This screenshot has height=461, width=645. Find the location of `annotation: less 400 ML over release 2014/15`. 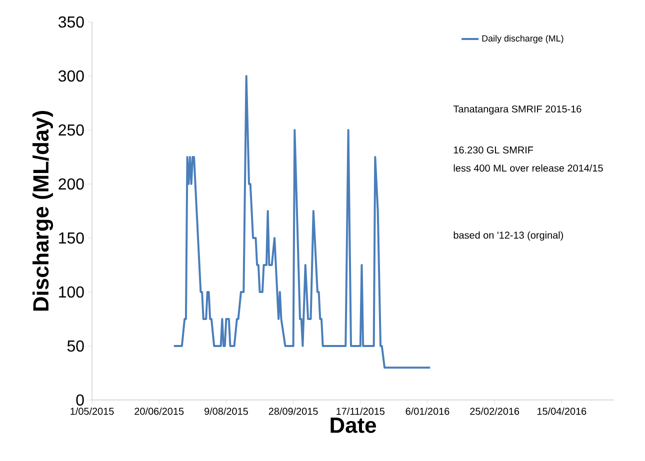

annotation: less 400 ML over release 2014/15 is located at coordinates (528, 168).